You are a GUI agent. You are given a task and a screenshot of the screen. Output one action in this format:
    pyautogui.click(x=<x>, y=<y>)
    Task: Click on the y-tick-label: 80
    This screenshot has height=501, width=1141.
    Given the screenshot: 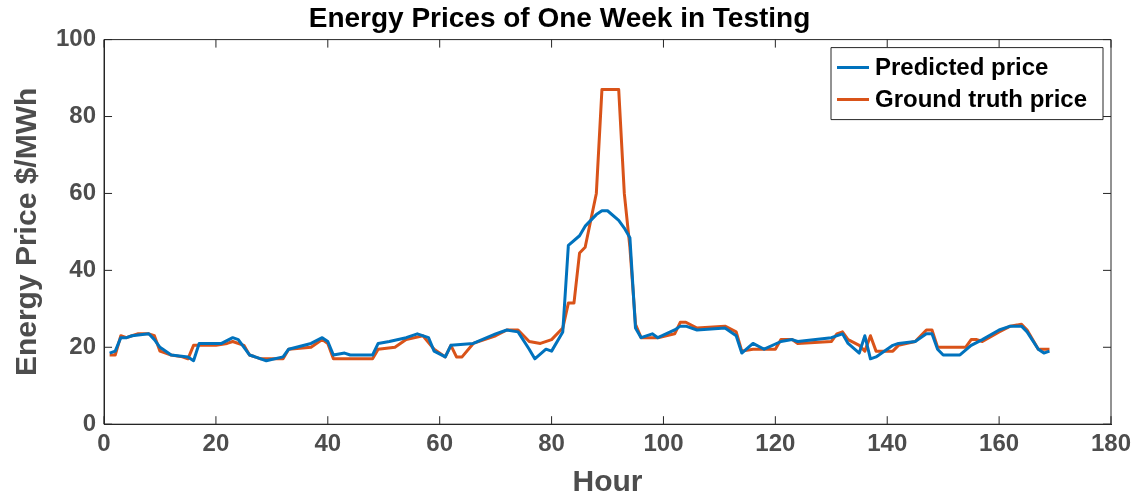 What is the action you would take?
    pyautogui.click(x=83, y=115)
    